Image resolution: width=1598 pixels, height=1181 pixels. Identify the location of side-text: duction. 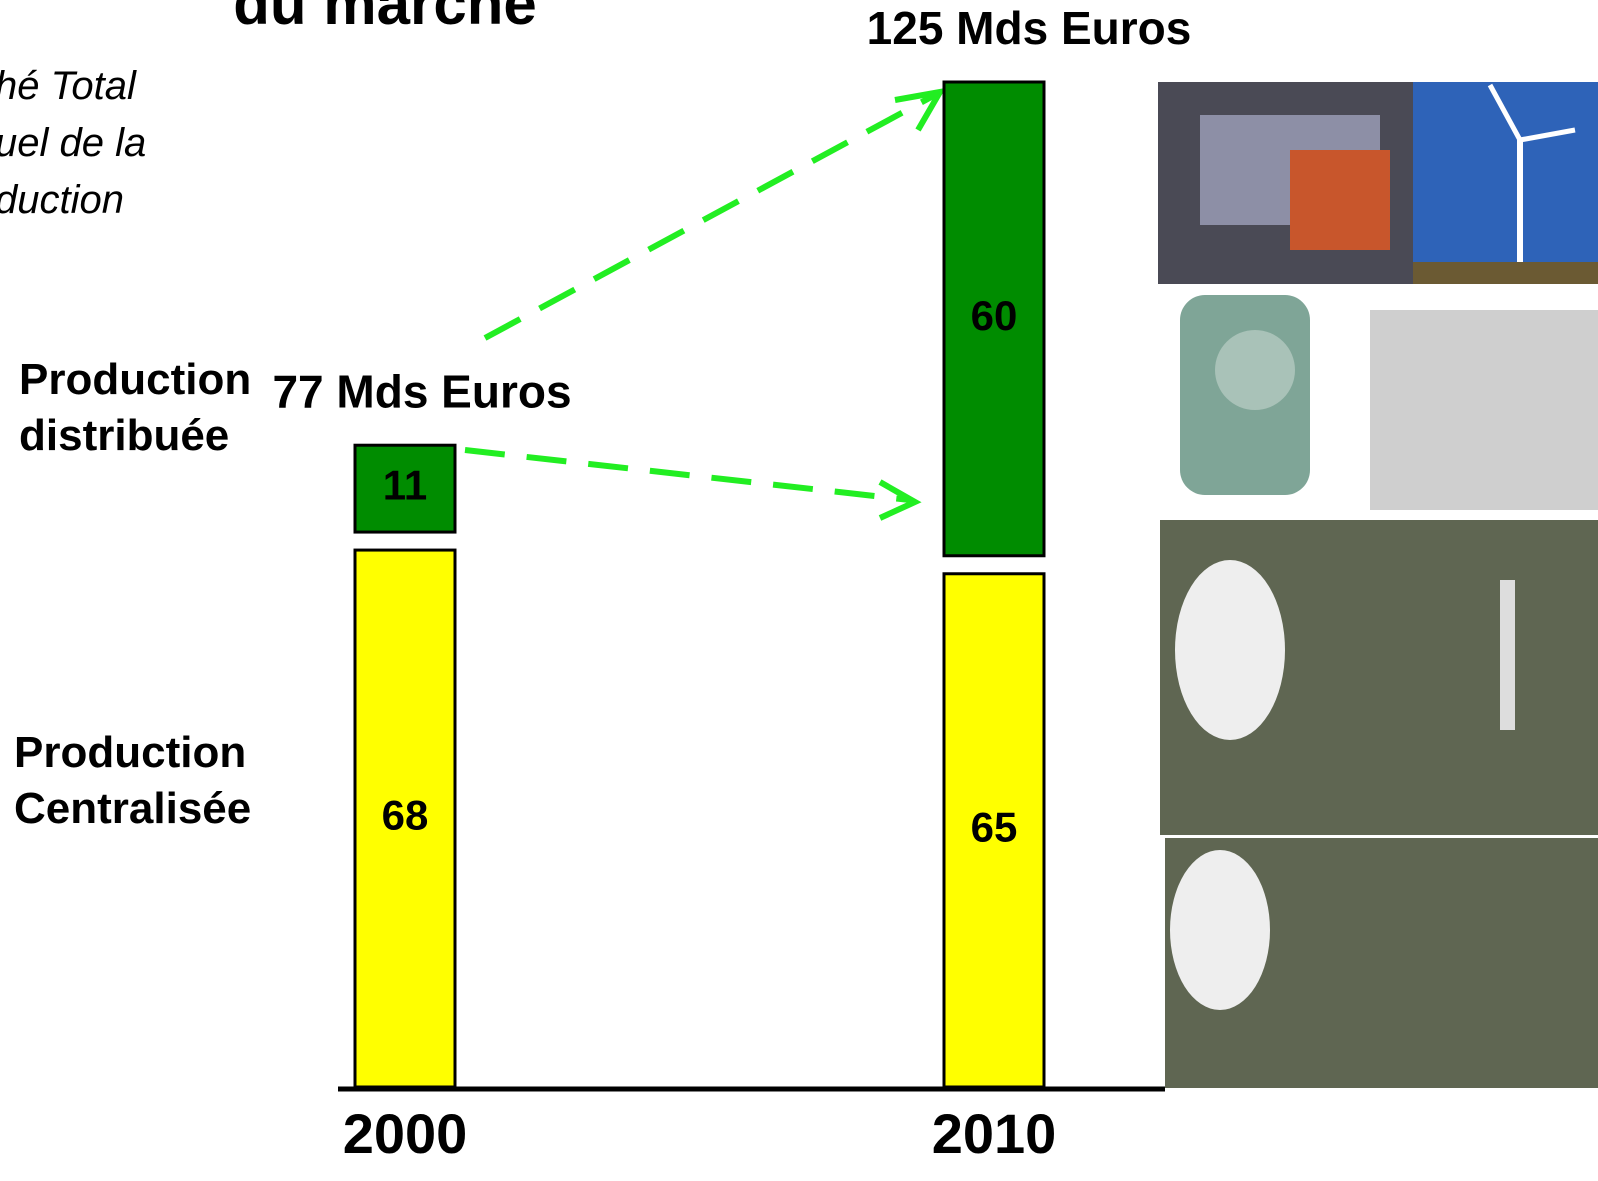
(62, 200).